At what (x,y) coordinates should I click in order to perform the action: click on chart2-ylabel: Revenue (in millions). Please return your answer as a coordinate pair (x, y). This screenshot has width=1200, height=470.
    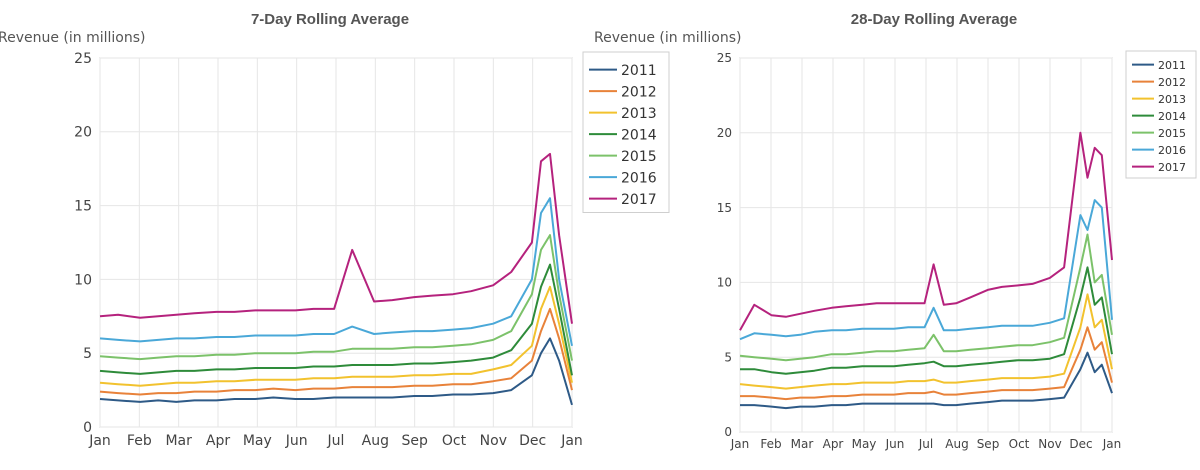
    Looking at the image, I should click on (668, 38).